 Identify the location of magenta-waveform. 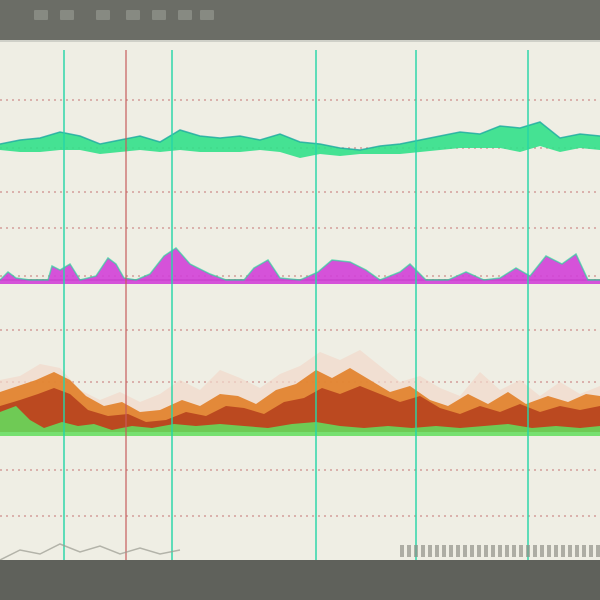
(300, 266).